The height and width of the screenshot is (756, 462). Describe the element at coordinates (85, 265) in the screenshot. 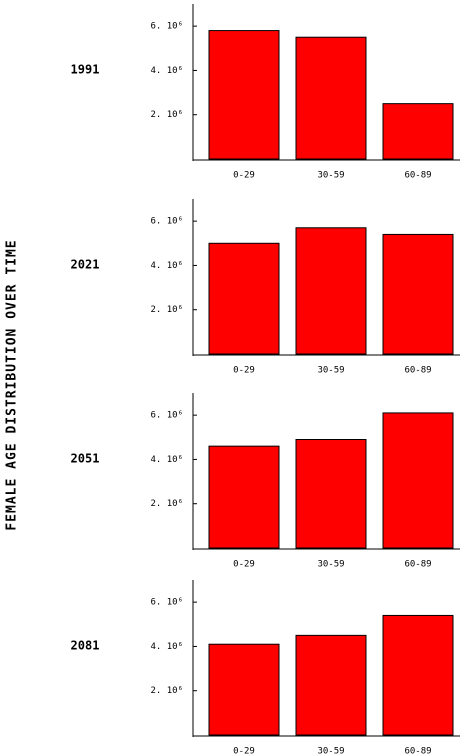

I see `panel-title: 2021` at that location.